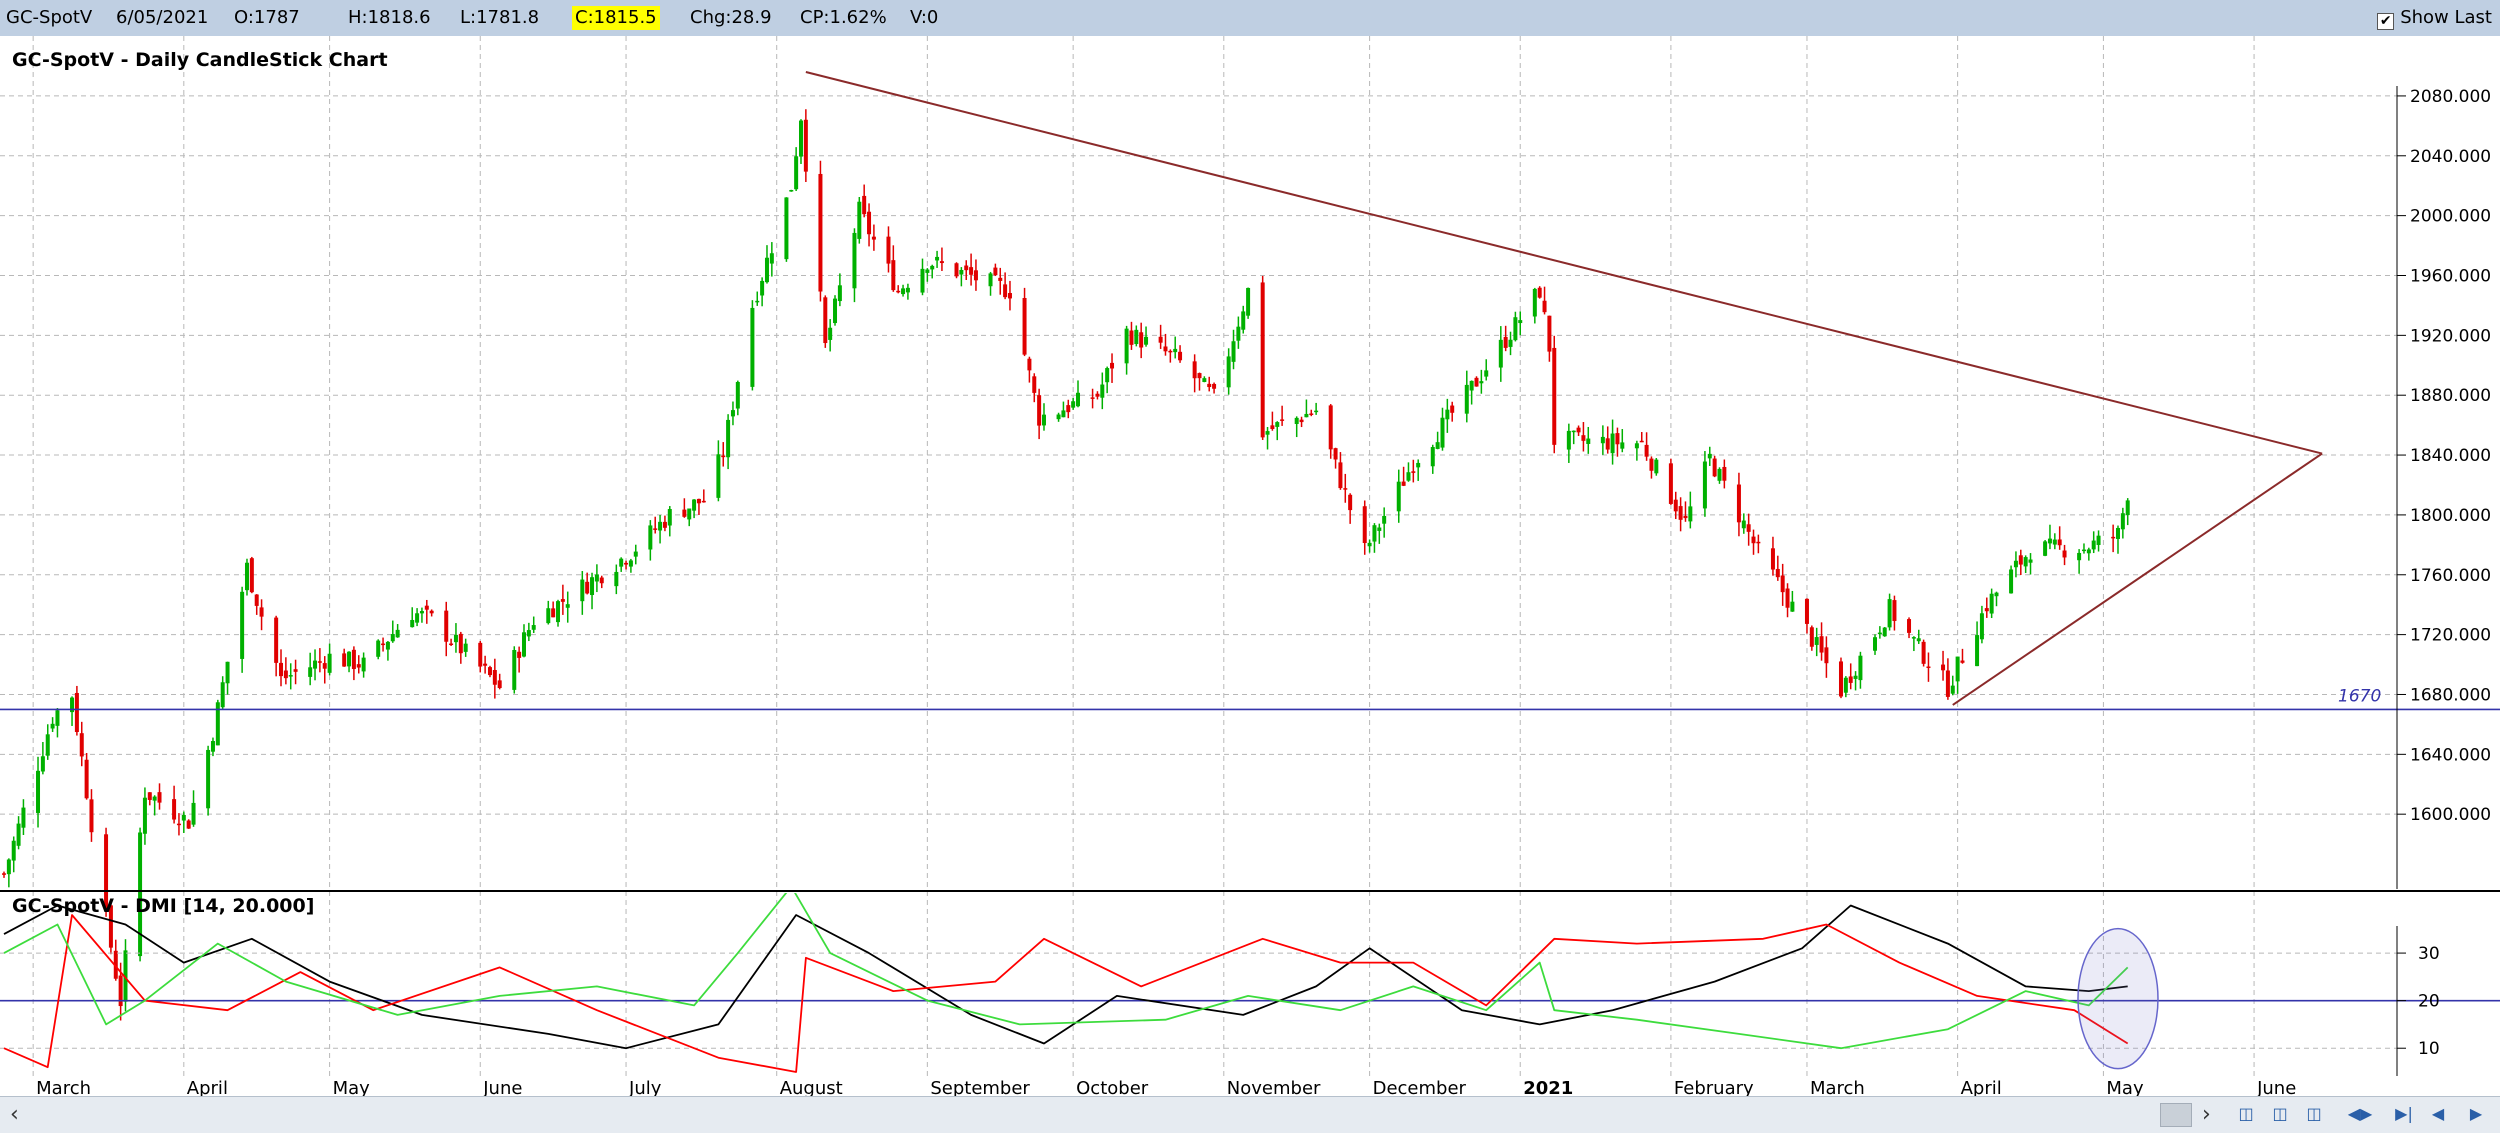 This screenshot has width=2500, height=1133. What do you see at coordinates (162, 17) in the screenshot?
I see `date-label: 6/05/2021` at bounding box center [162, 17].